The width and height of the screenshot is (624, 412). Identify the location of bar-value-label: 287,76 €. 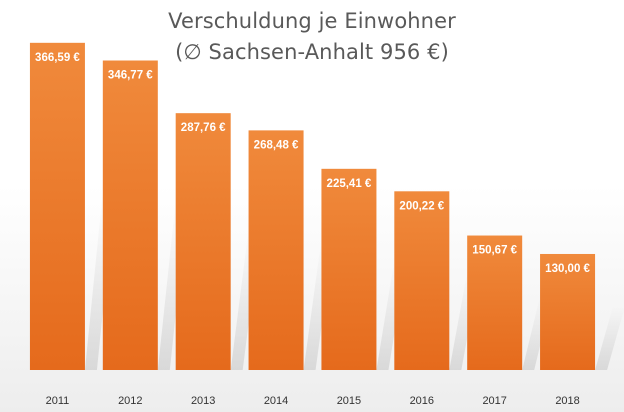
(203, 128).